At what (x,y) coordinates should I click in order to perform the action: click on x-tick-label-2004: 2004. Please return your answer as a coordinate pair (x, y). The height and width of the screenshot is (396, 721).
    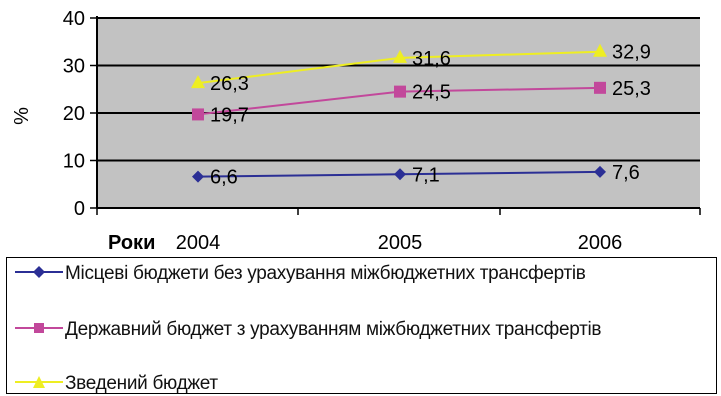
    Looking at the image, I should click on (198, 243).